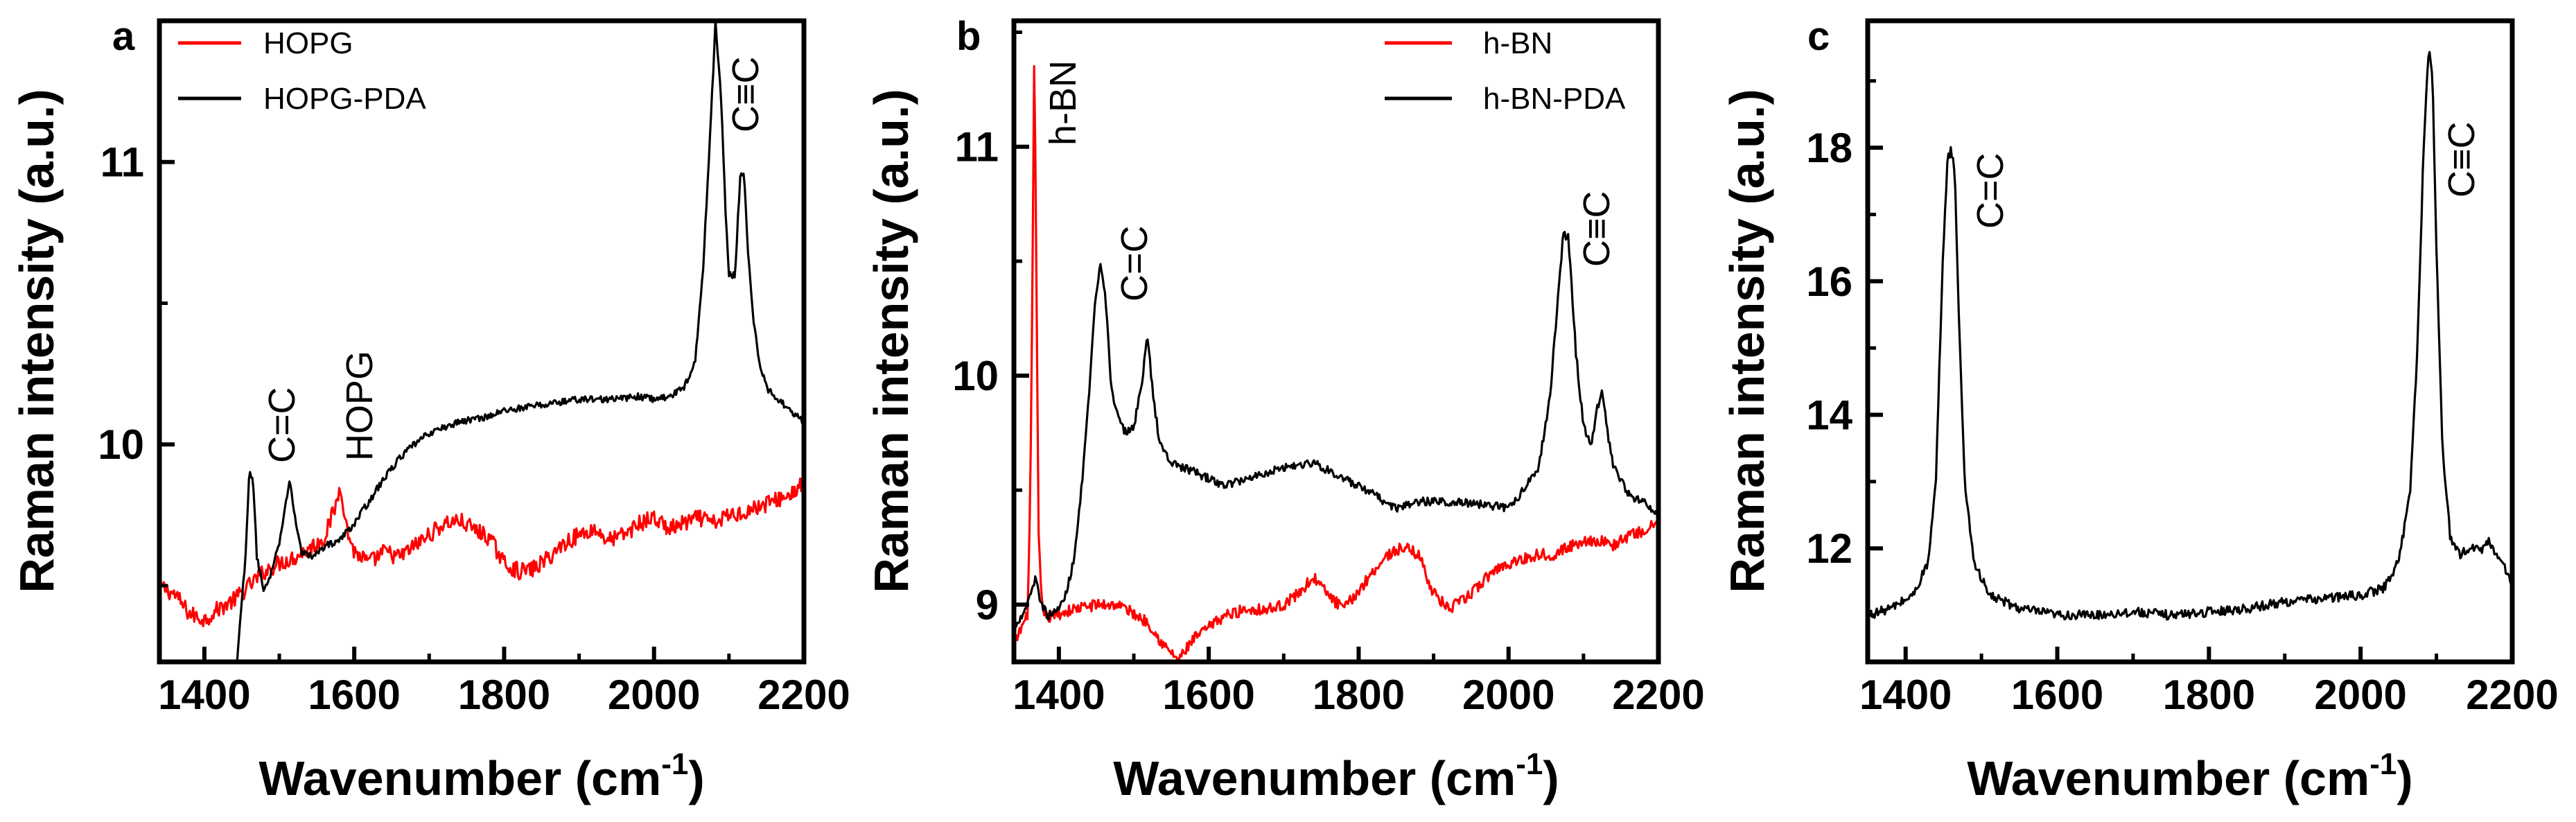  What do you see at coordinates (1829, 548) in the screenshot?
I see `y-tick-label: 12` at bounding box center [1829, 548].